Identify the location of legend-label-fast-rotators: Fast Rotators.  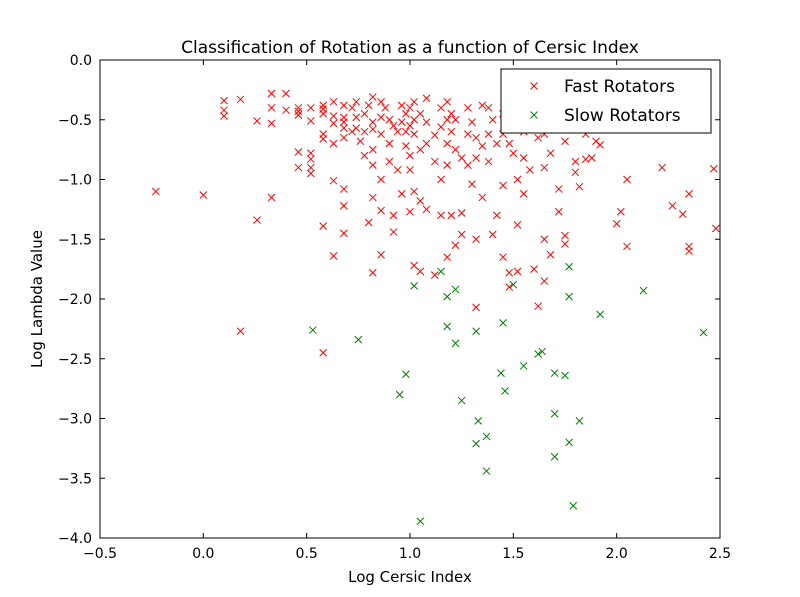
(619, 87).